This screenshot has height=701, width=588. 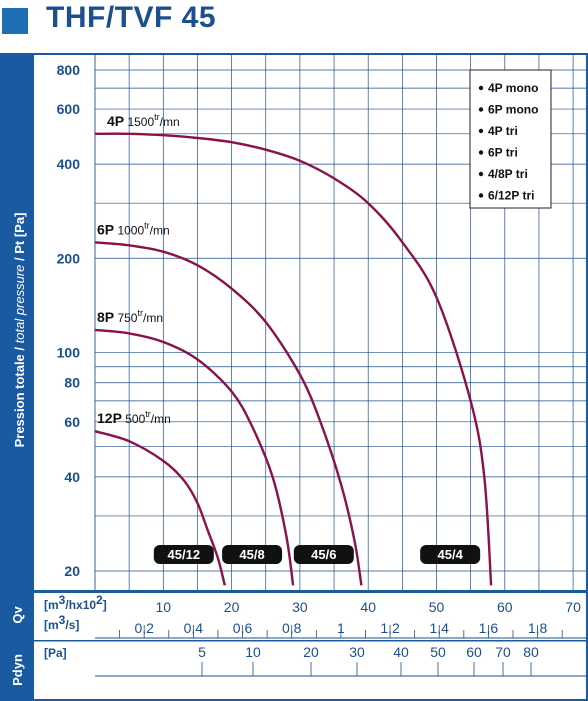 I want to click on model-badge-label: 45/6, so click(x=323, y=554).